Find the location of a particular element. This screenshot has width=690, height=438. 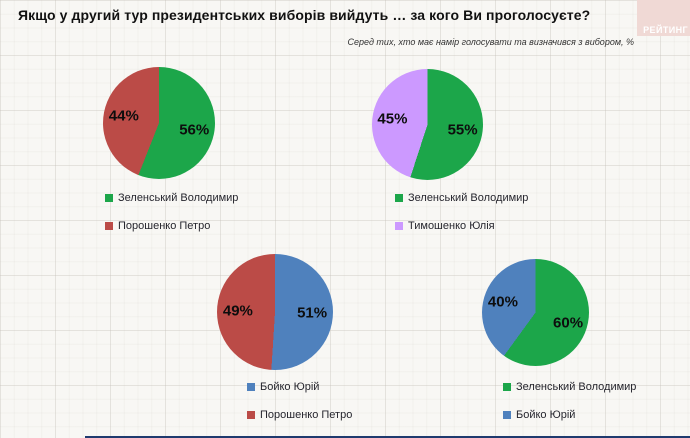

pie-chart-zelensky-boyko: 60% 40% Зеленський Володимир Бойко Юрій is located at coordinates (562, 348).